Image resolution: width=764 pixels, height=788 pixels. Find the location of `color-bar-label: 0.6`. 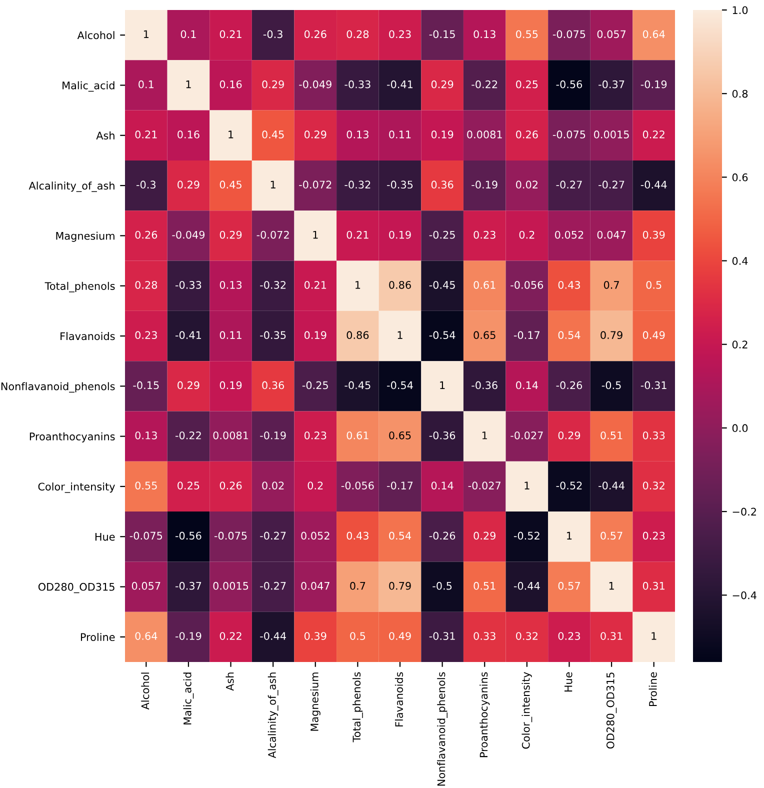

color-bar-label: 0.6 is located at coordinates (740, 177).